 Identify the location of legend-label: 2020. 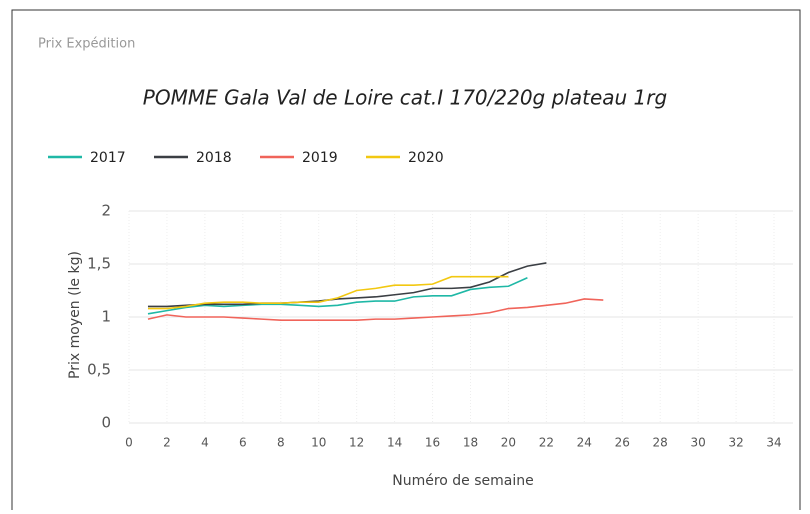
(426, 158).